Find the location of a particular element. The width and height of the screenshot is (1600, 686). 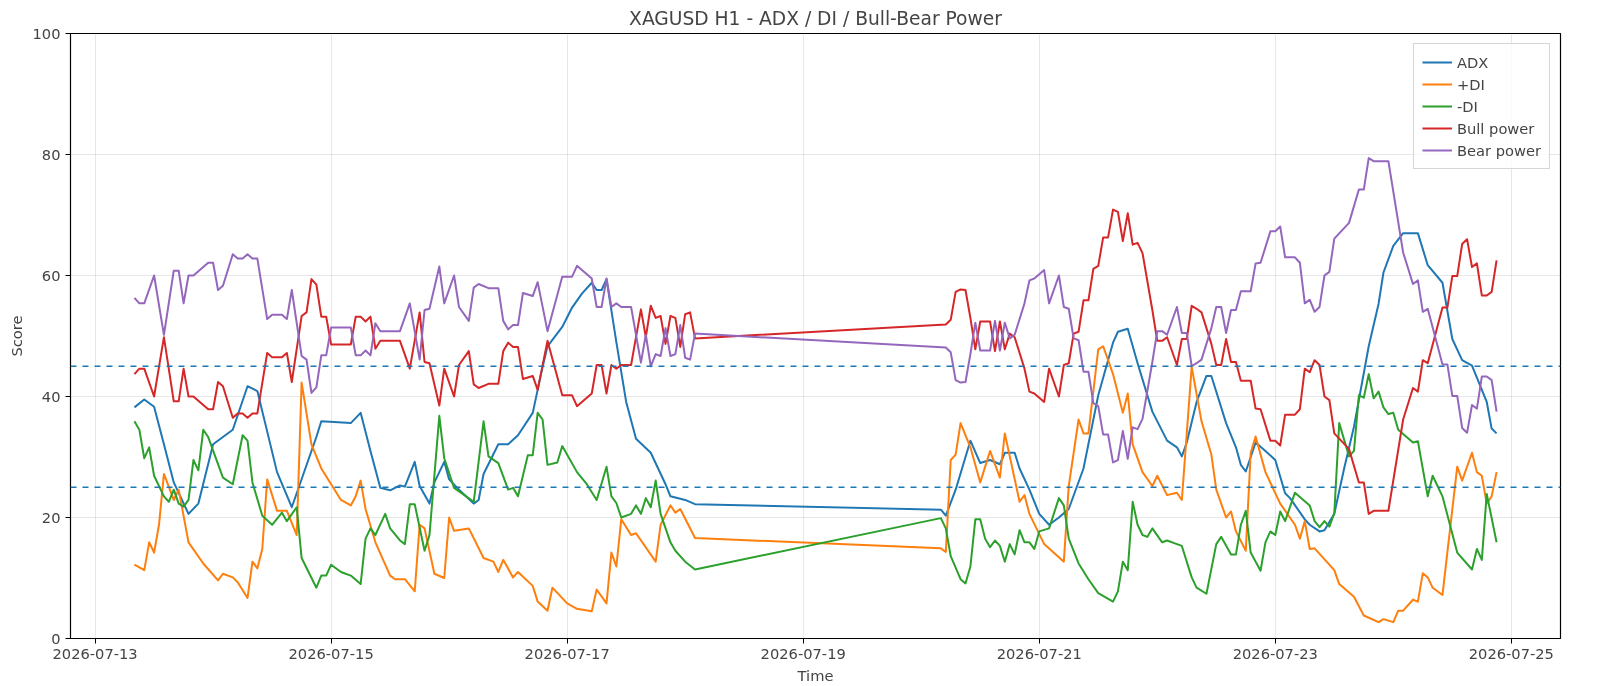

y-tick-label: 100 is located at coordinates (46, 33).